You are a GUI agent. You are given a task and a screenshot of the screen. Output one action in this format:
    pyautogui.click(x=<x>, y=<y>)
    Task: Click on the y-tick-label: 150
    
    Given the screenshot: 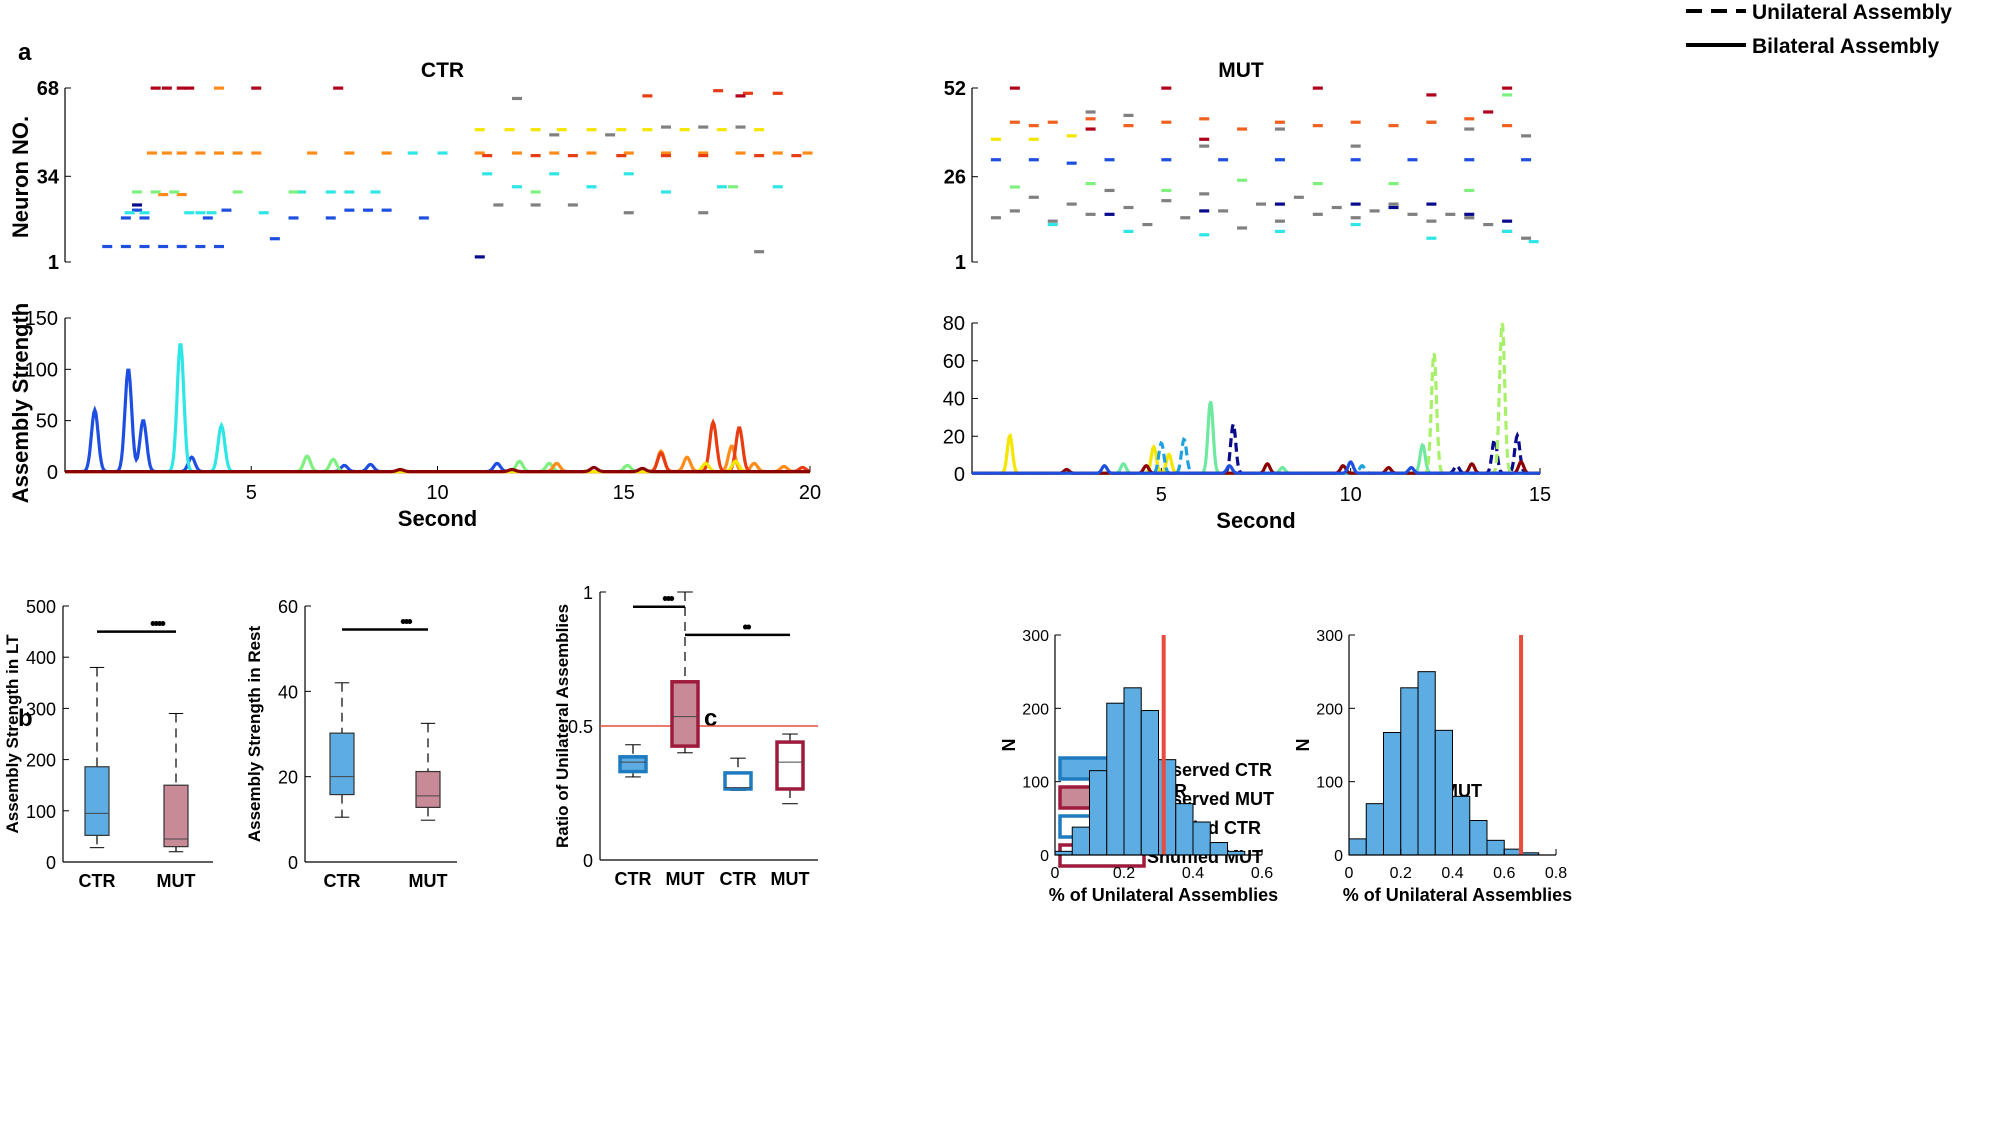 What is the action you would take?
    pyautogui.click(x=41, y=319)
    